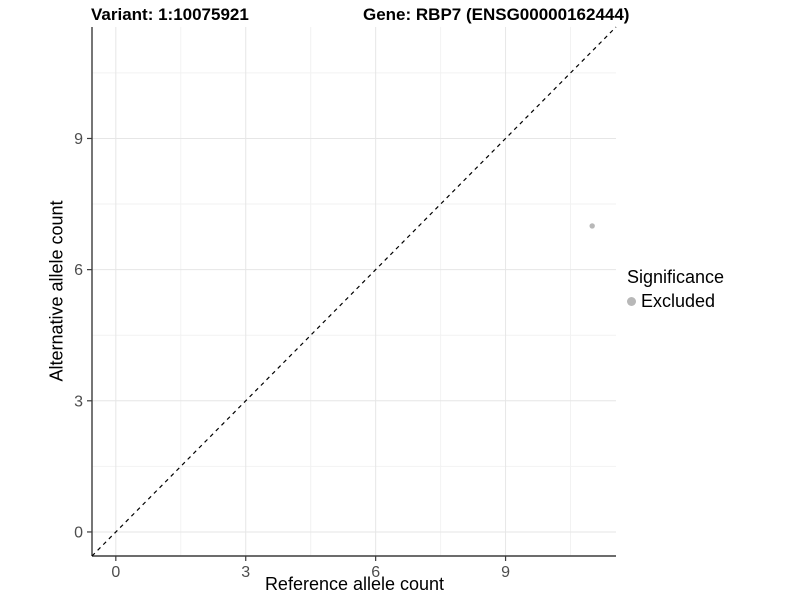  I want to click on legend-entry-excluded: Excluded, so click(675, 301).